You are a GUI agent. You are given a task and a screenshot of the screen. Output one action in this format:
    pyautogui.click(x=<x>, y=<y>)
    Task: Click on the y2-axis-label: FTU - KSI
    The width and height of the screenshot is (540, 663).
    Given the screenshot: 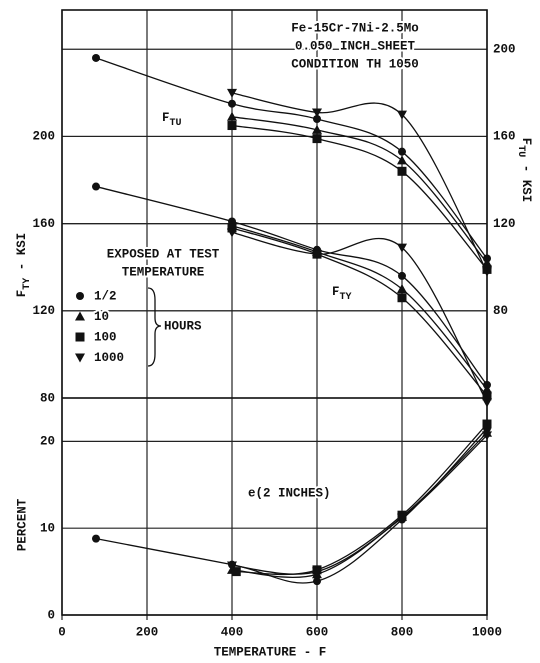 What is the action you would take?
    pyautogui.click(x=523, y=170)
    